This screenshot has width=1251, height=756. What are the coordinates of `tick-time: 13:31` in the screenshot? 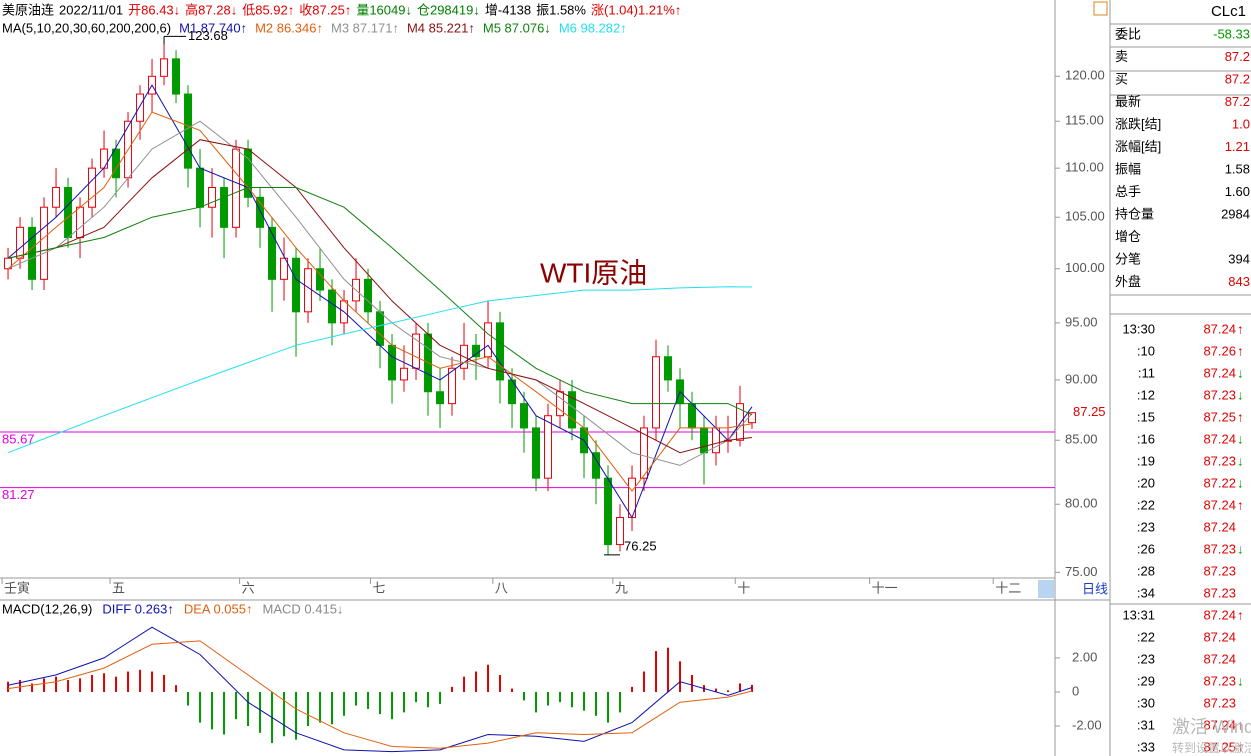 It's located at (1138, 614).